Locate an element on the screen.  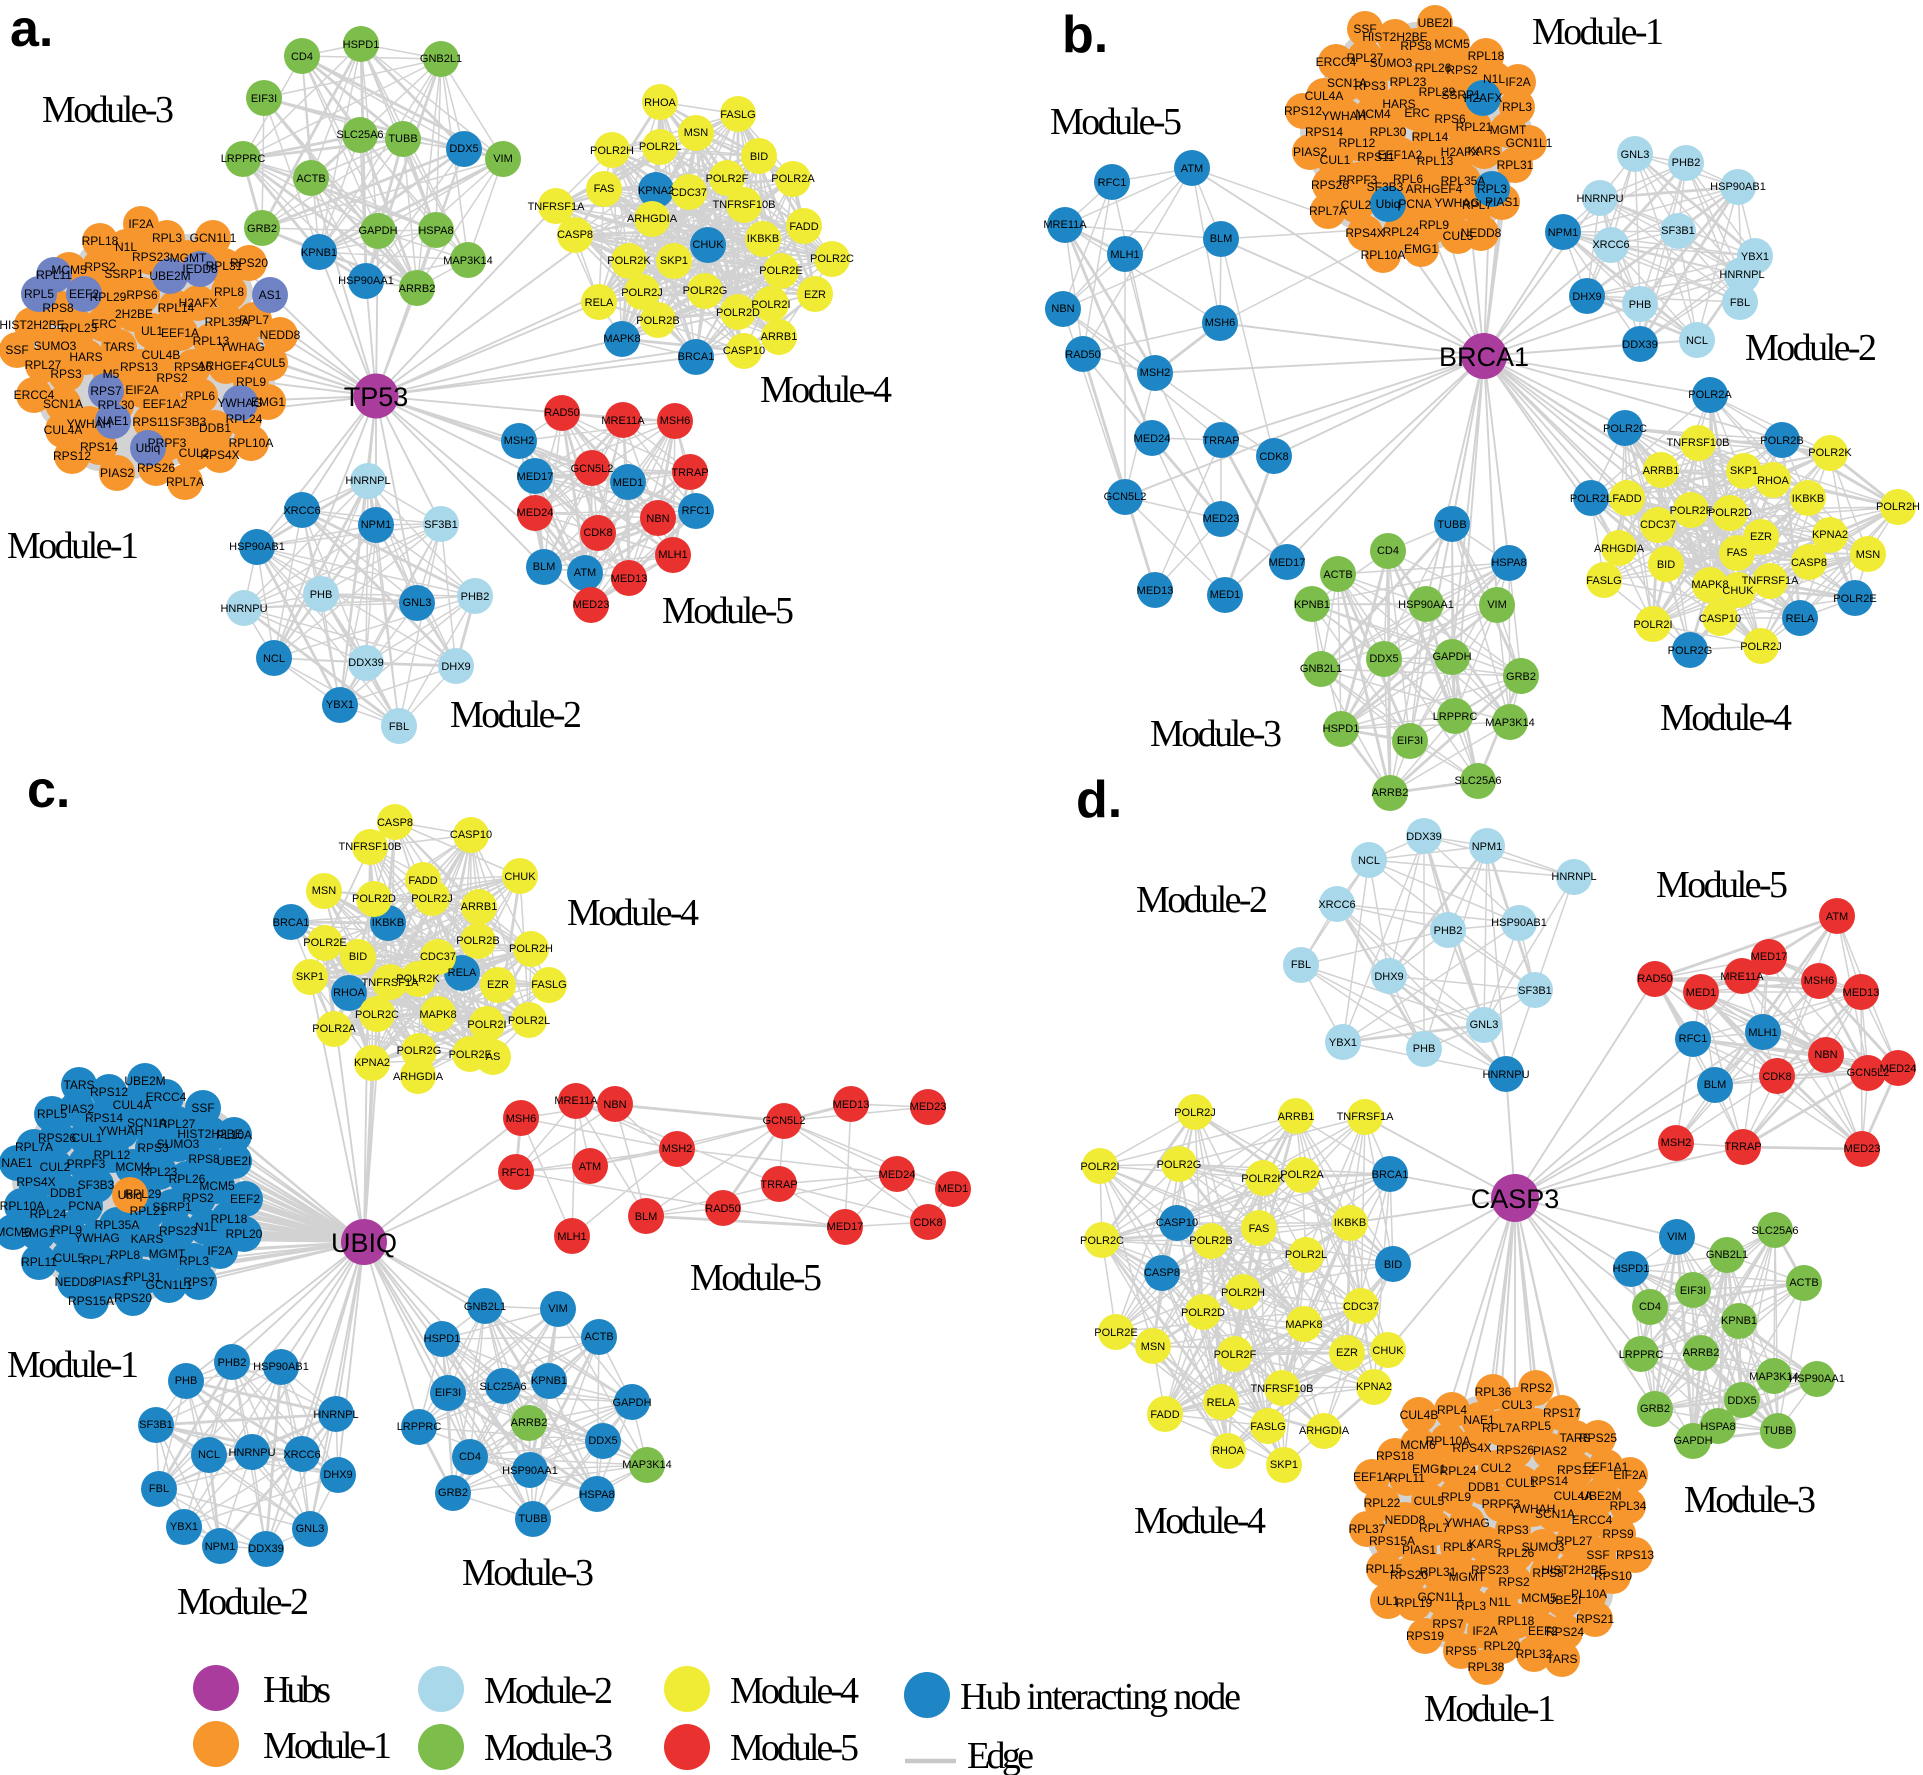
svg-text: POLR2I is located at coordinates (486, 1025).